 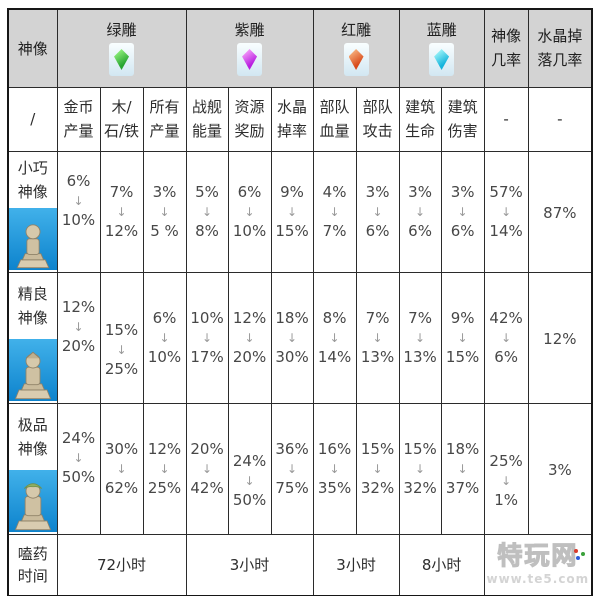 What do you see at coordinates (356, 48) in the screenshot?
I see `group-red: 红雕` at bounding box center [356, 48].